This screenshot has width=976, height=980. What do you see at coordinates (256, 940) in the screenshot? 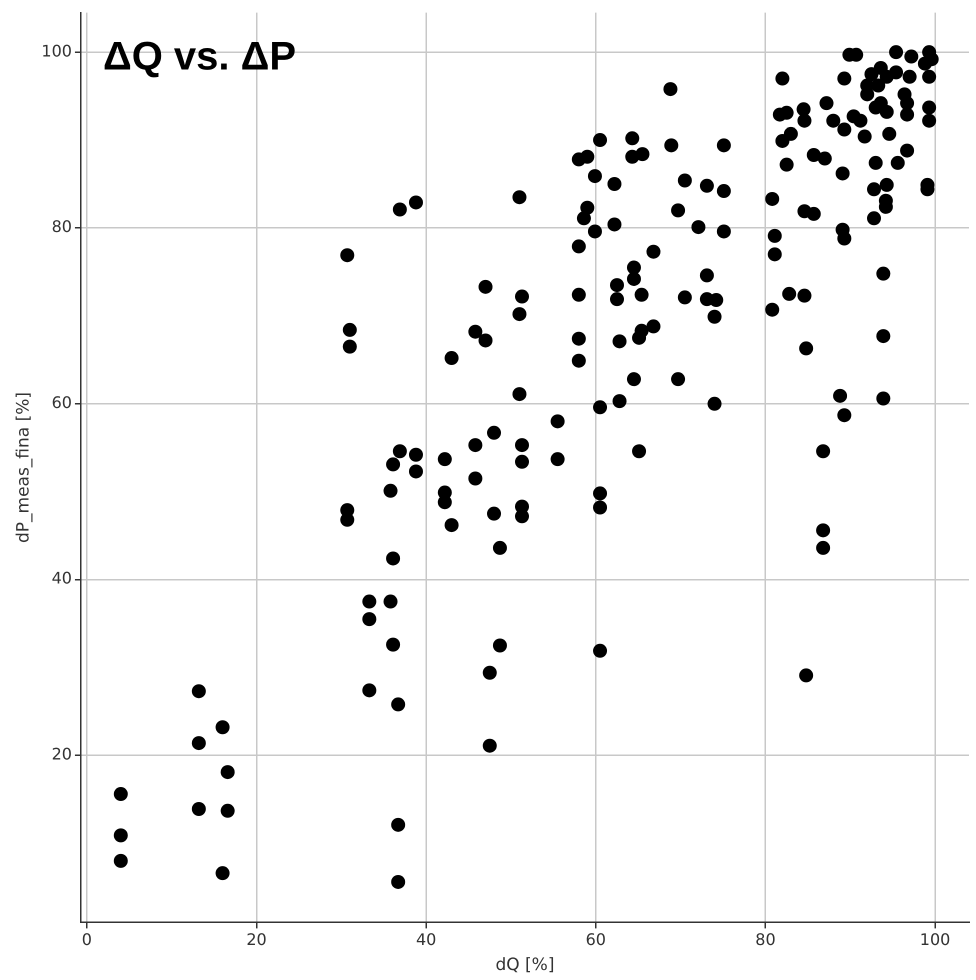
I see `x-tick-label: 20` at bounding box center [256, 940].